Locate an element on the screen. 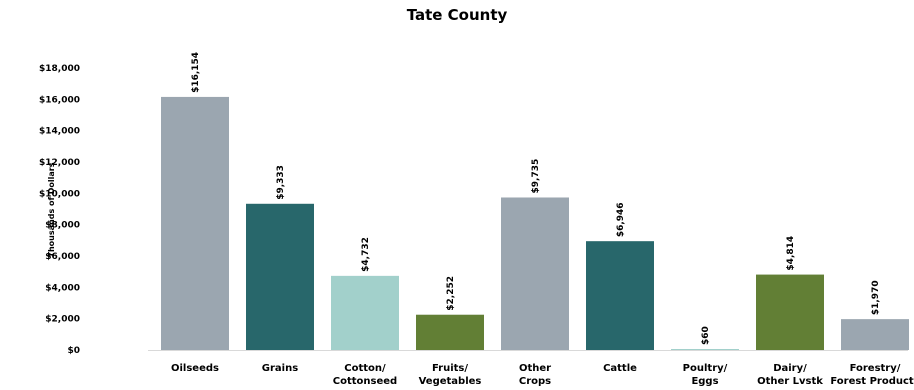  category-label: Forestry/ is located at coordinates (875, 368).